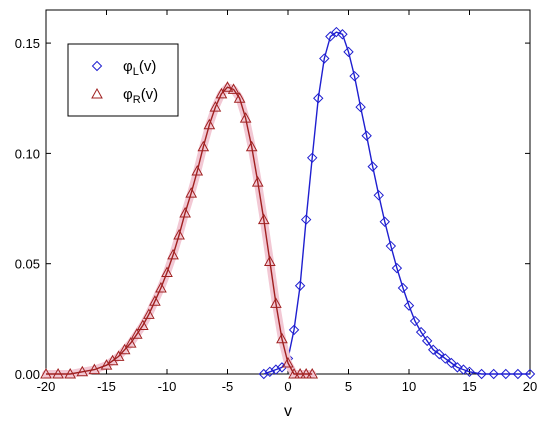  Describe the element at coordinates (106, 386) in the screenshot. I see `x-tick-label: -15` at that location.